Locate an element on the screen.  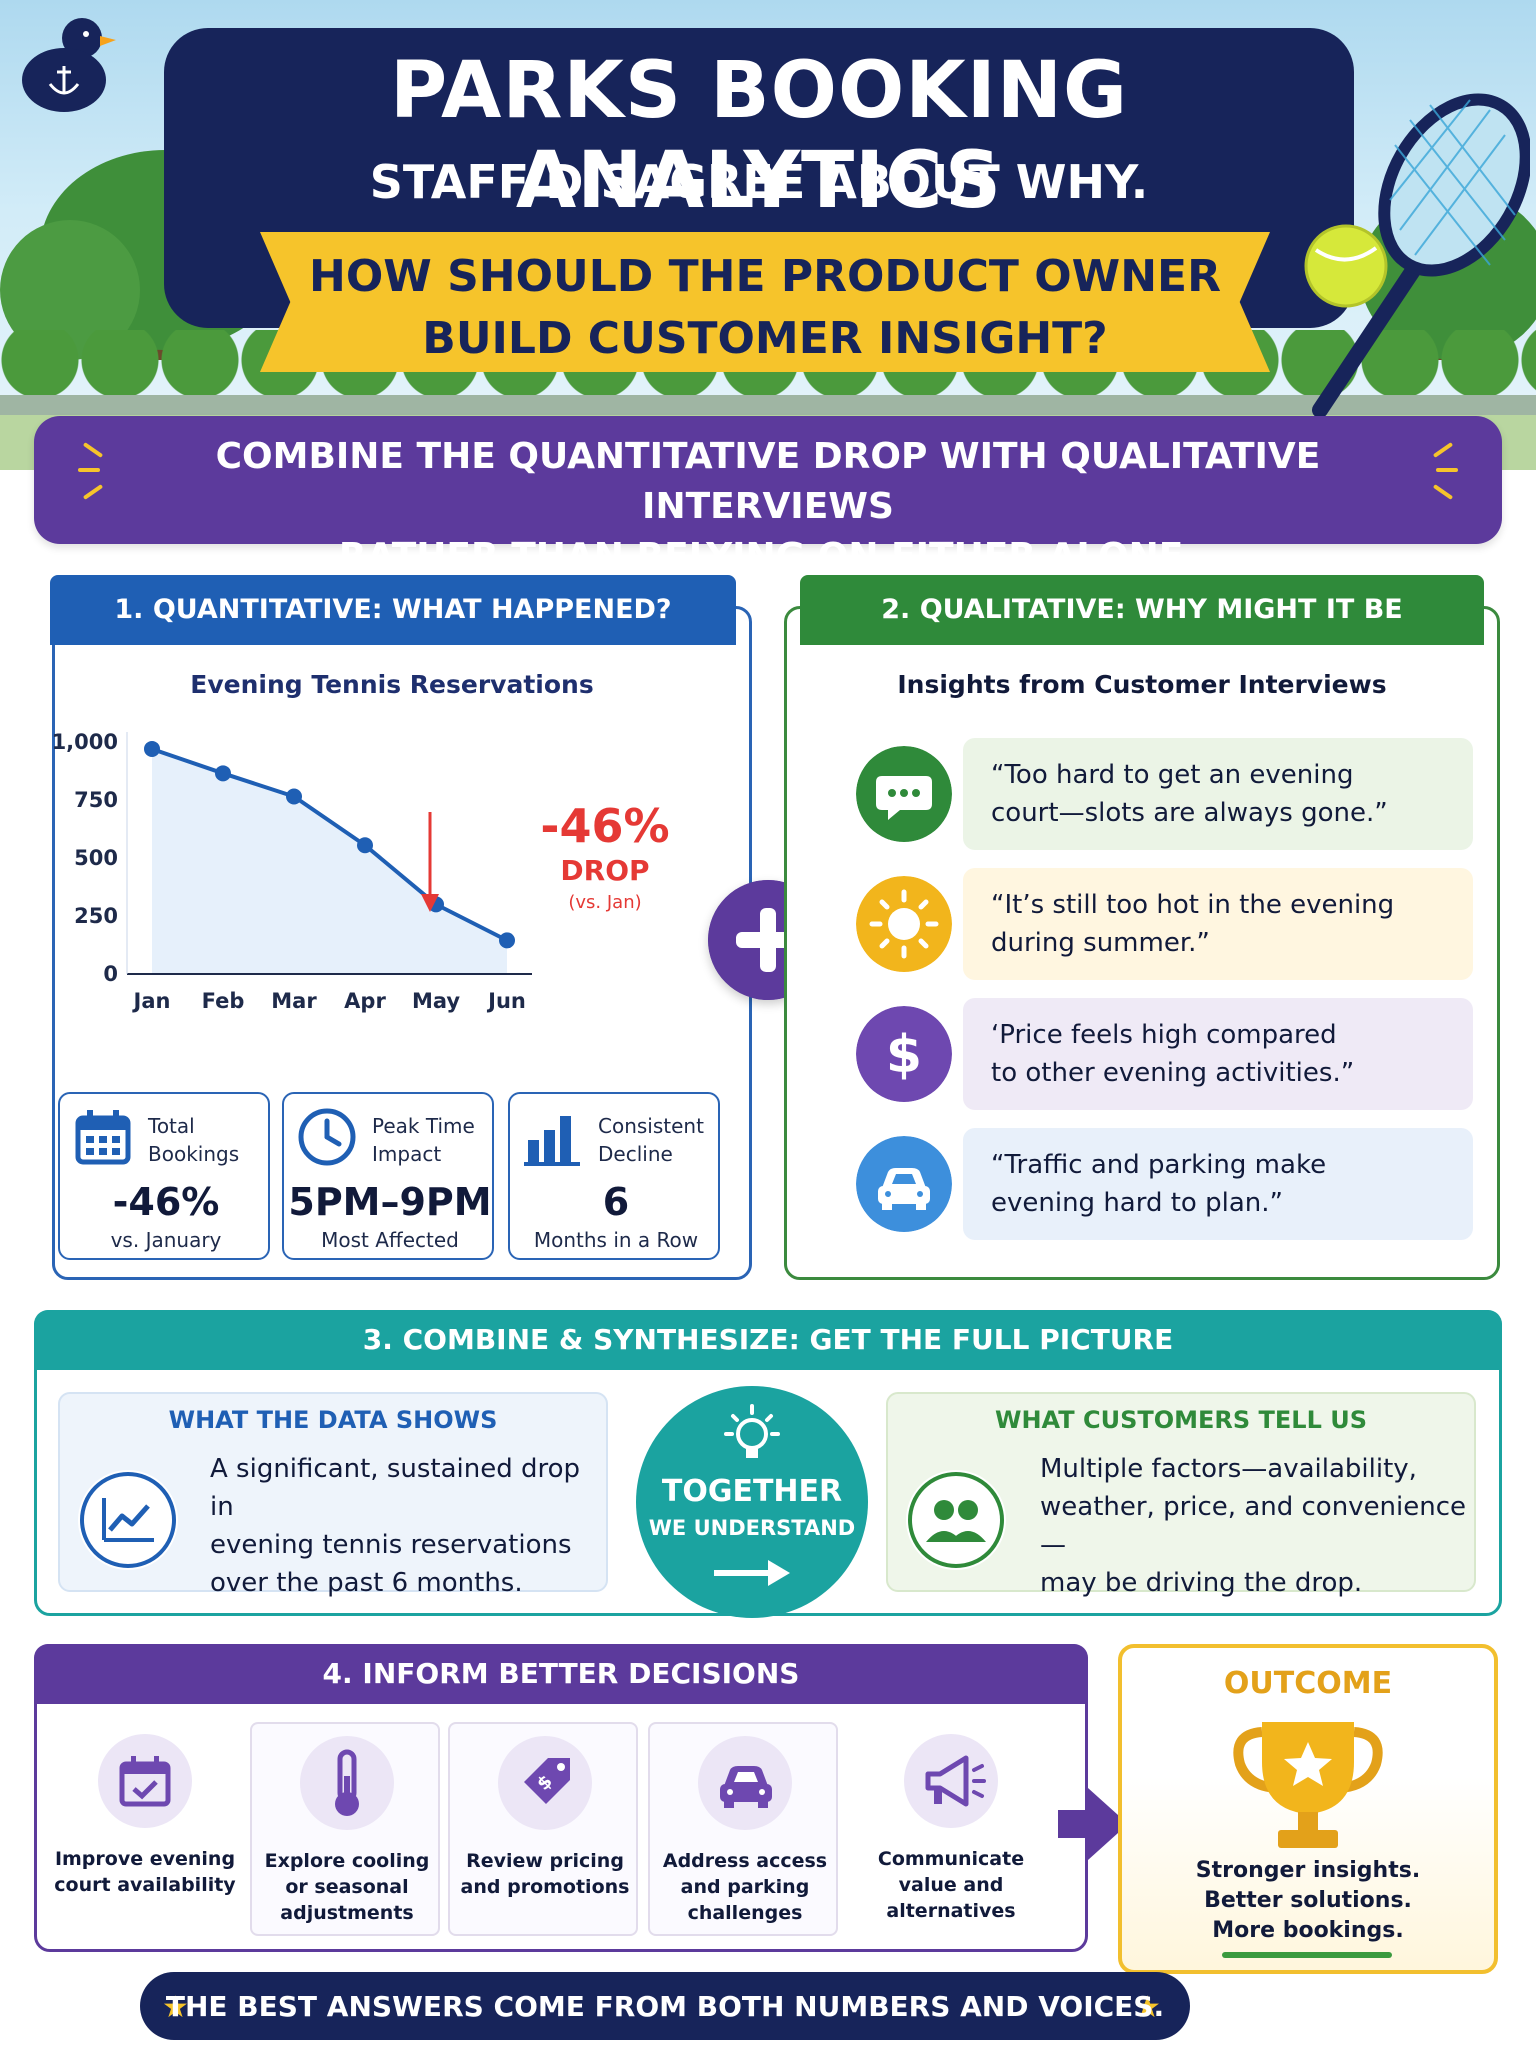
decision-label-line: and promotions is located at coordinates (545, 1887).